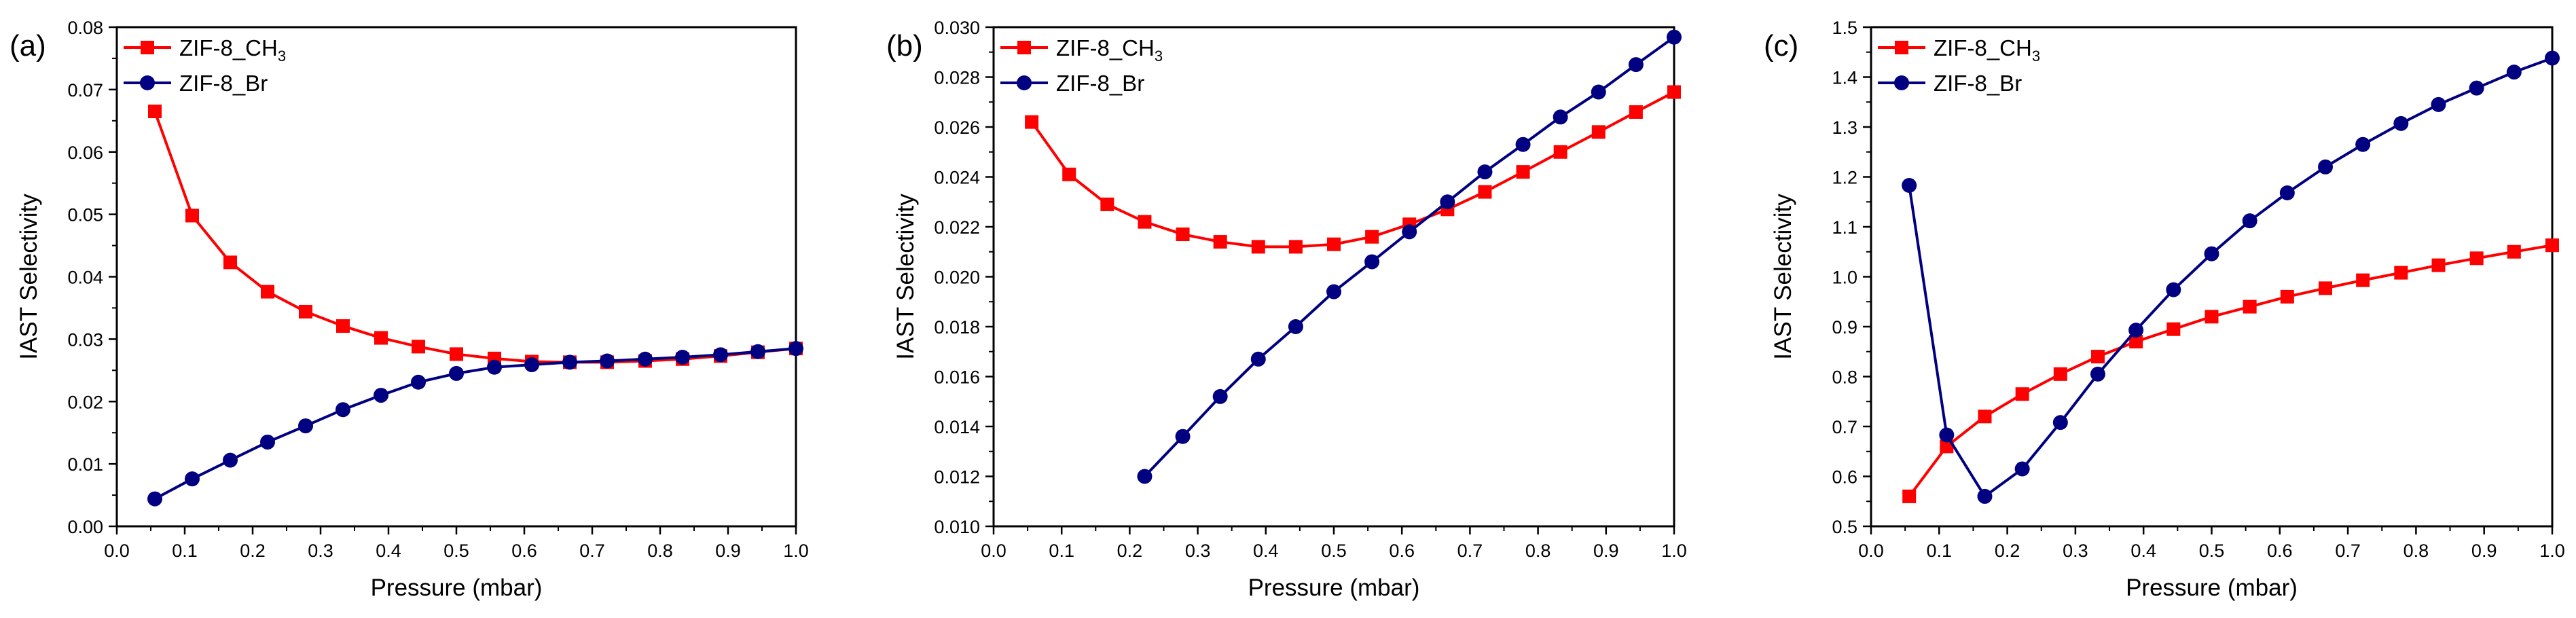  I want to click on x-tick-label: 0.9, so click(2484, 551).